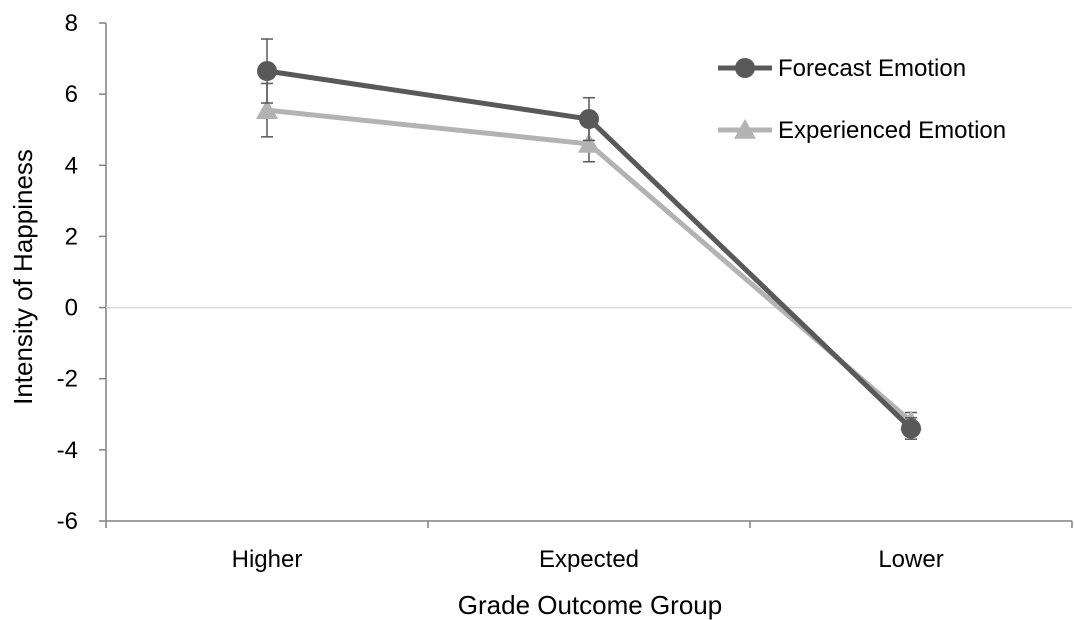 This screenshot has width=1074, height=620. Describe the element at coordinates (71, 94) in the screenshot. I see `y-tick-label: 6` at that location.